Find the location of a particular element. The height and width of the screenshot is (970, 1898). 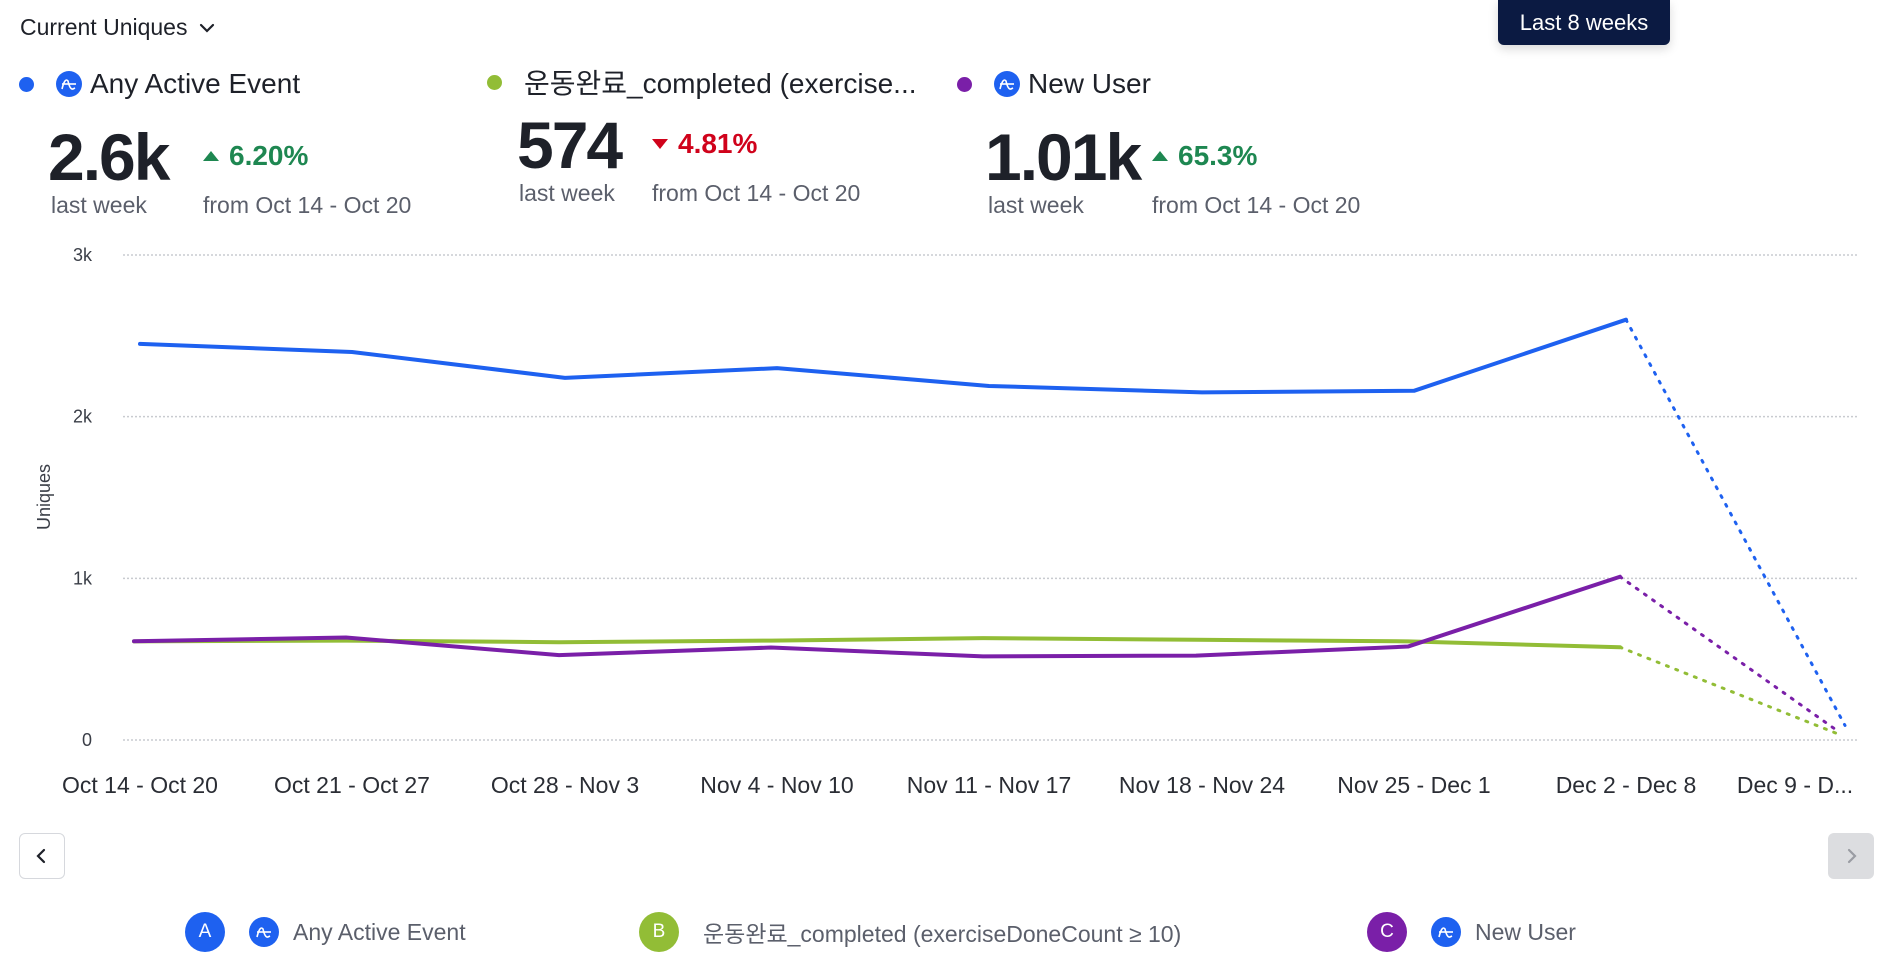

x-tick-label: Nov 25 - Dec 1 is located at coordinates (1413, 785).